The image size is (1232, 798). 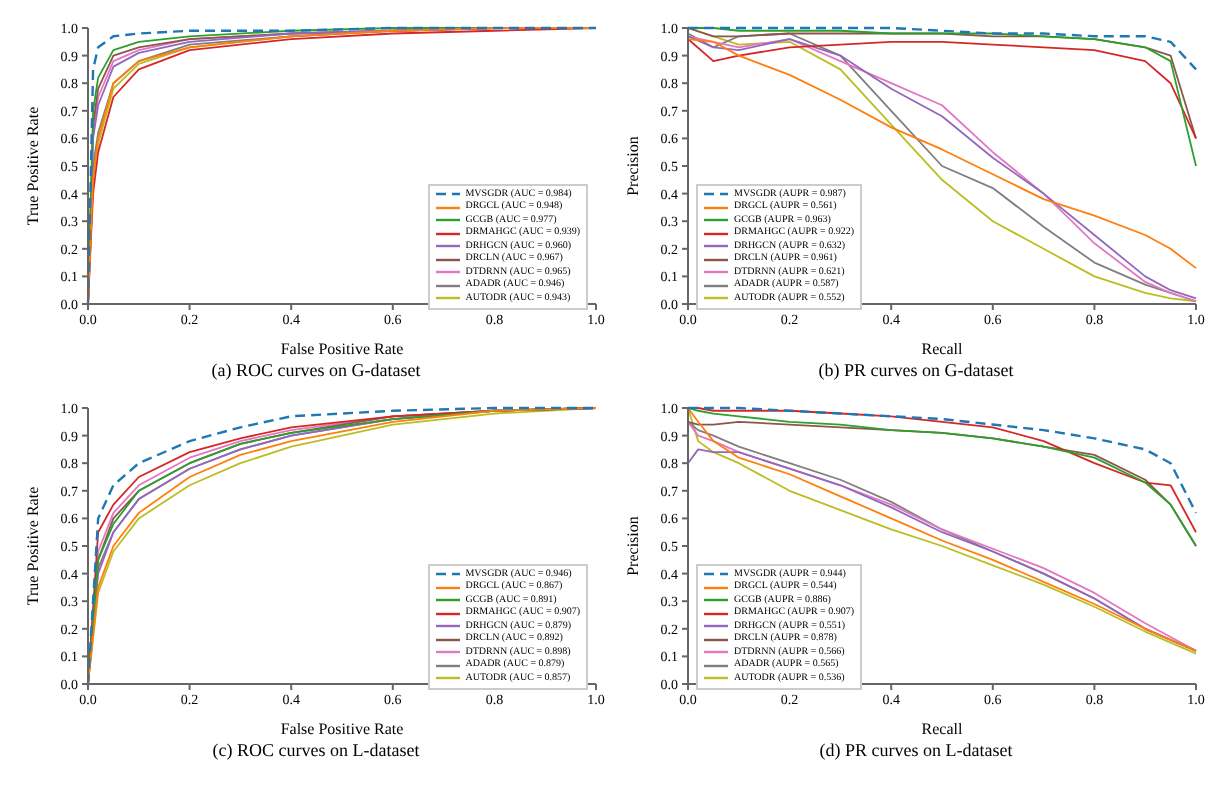 I want to click on text: (b) PR curves on G-dataset, so click(x=916, y=370).